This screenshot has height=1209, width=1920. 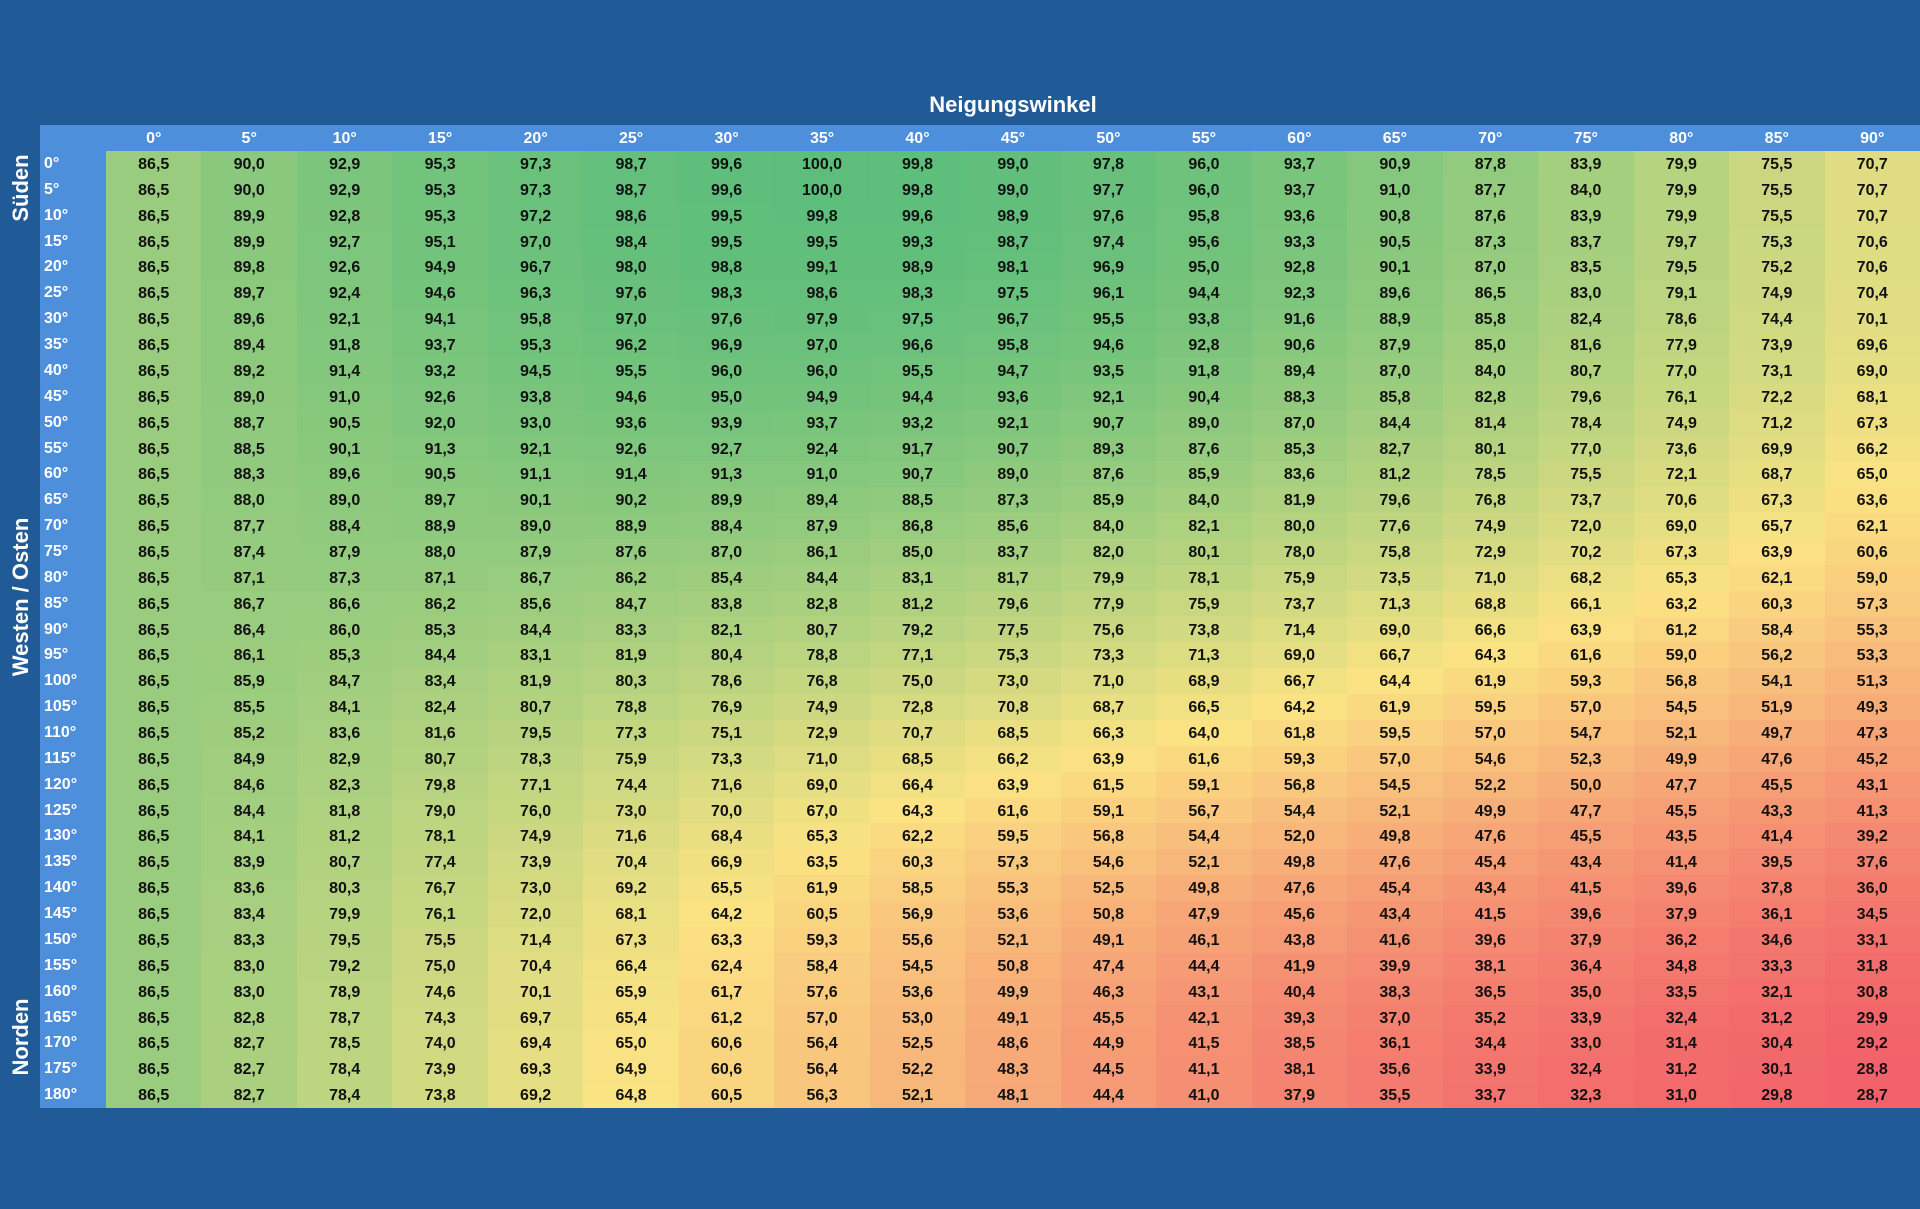 I want to click on heatmap-cell: 98,9, so click(x=1013, y=215).